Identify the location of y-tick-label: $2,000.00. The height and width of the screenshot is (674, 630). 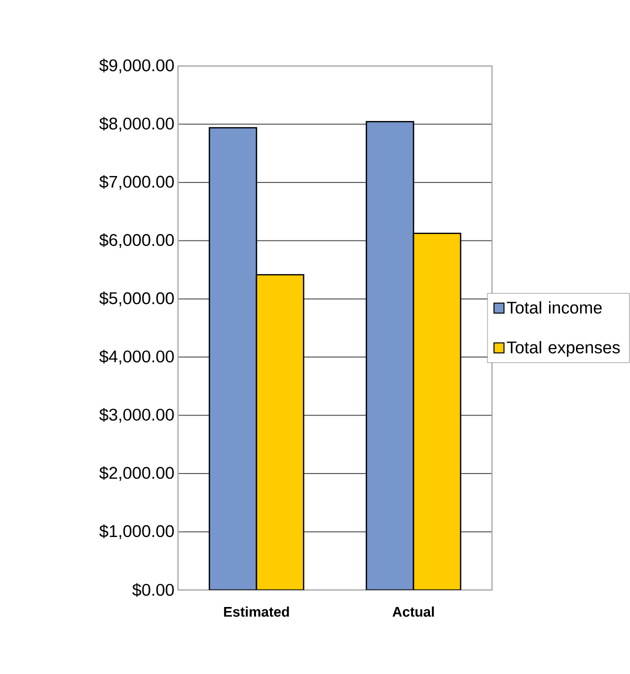
(136, 473).